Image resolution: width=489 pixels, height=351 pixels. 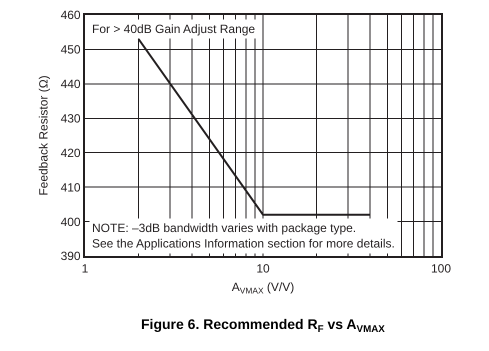 What do you see at coordinates (70, 15) in the screenshot?
I see `y-tick-label: 460` at bounding box center [70, 15].